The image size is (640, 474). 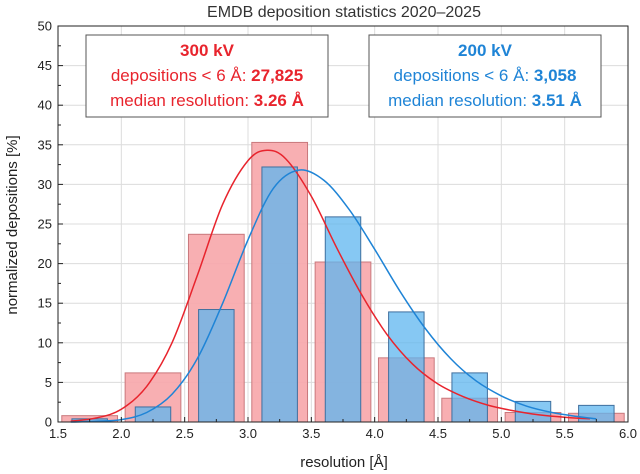 I want to click on annotation-line: median resolution: 3.26 Å, so click(x=207, y=100).